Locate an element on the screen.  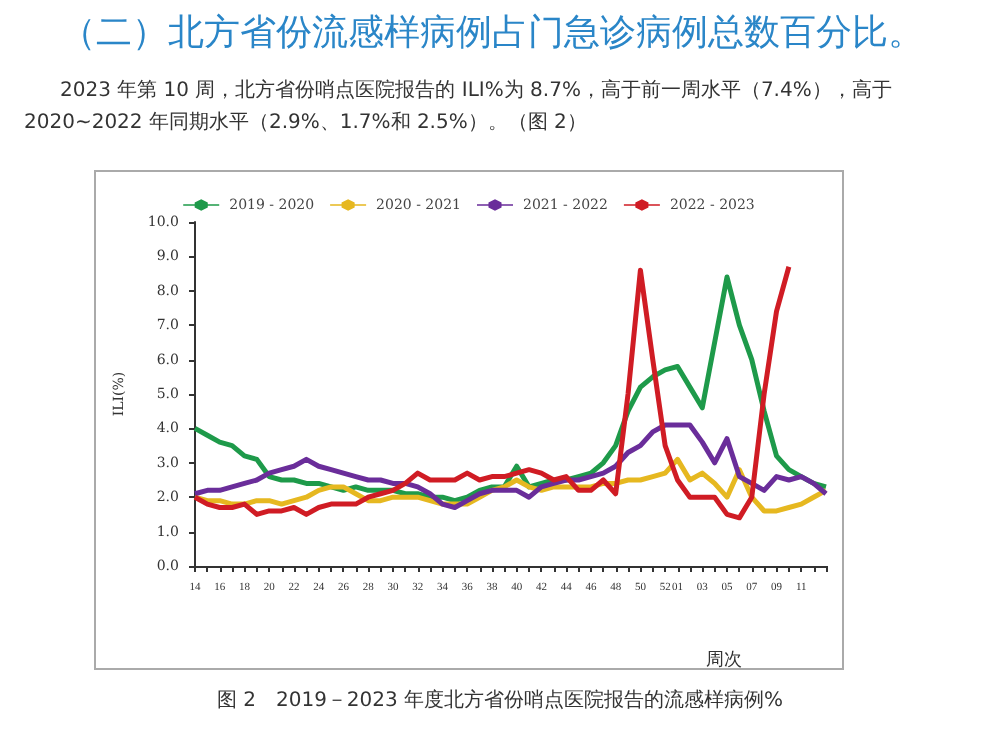
caption: 图 2 2019－2023 年度北方省份哨点医院报告的流感样病例% is located at coordinates (500, 700).